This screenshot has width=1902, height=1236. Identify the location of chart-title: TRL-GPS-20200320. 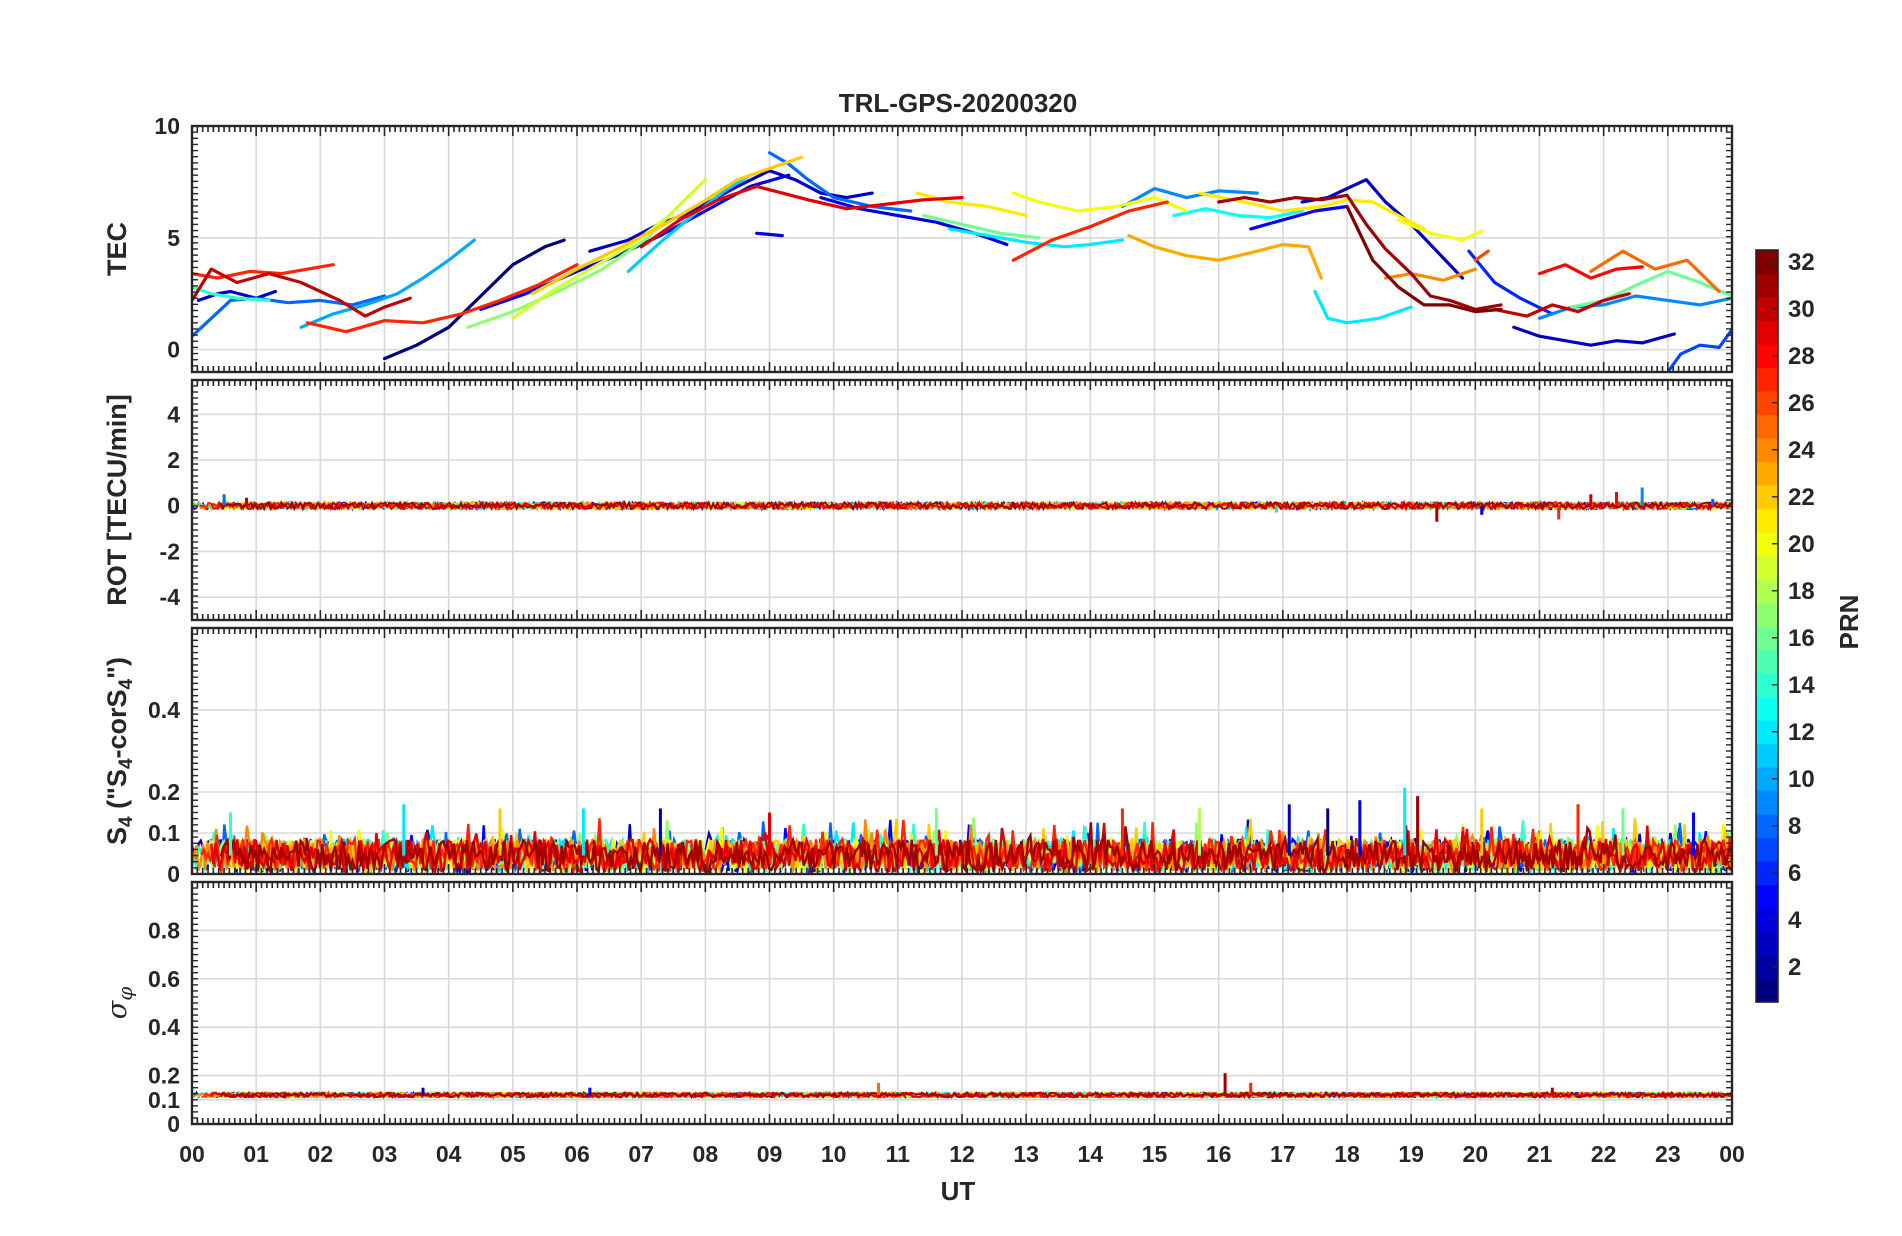
(958, 103).